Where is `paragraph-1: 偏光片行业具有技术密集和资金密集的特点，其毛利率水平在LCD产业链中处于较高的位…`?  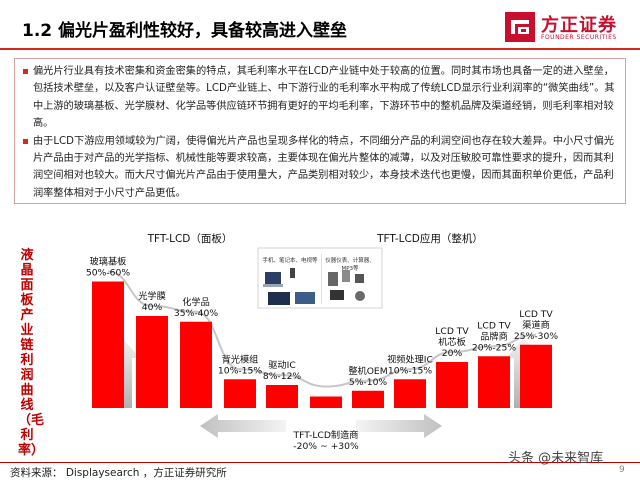
paragraph-1: 偏光片行业具有技术密集和资金密集的特点，其毛利率水平在LCD产业链中处于较高的位… is located at coordinates (320, 98).